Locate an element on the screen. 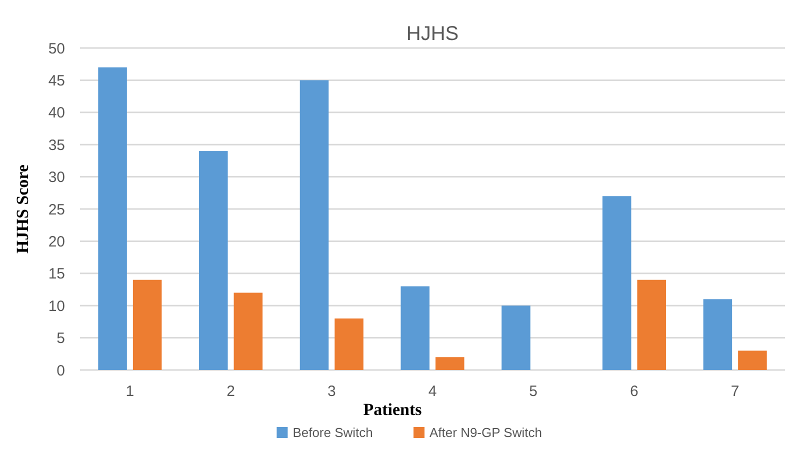 The height and width of the screenshot is (452, 795). legend-label: After N9-GP Switch is located at coordinates (486, 432).